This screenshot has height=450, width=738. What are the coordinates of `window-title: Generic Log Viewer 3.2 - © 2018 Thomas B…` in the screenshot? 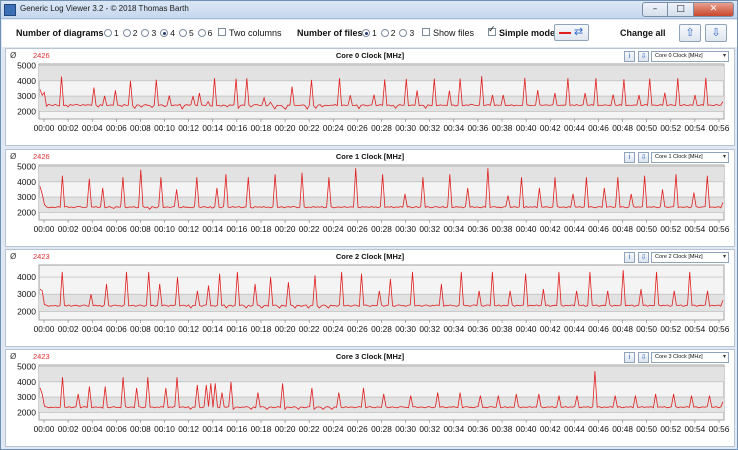 It's located at (104, 8).